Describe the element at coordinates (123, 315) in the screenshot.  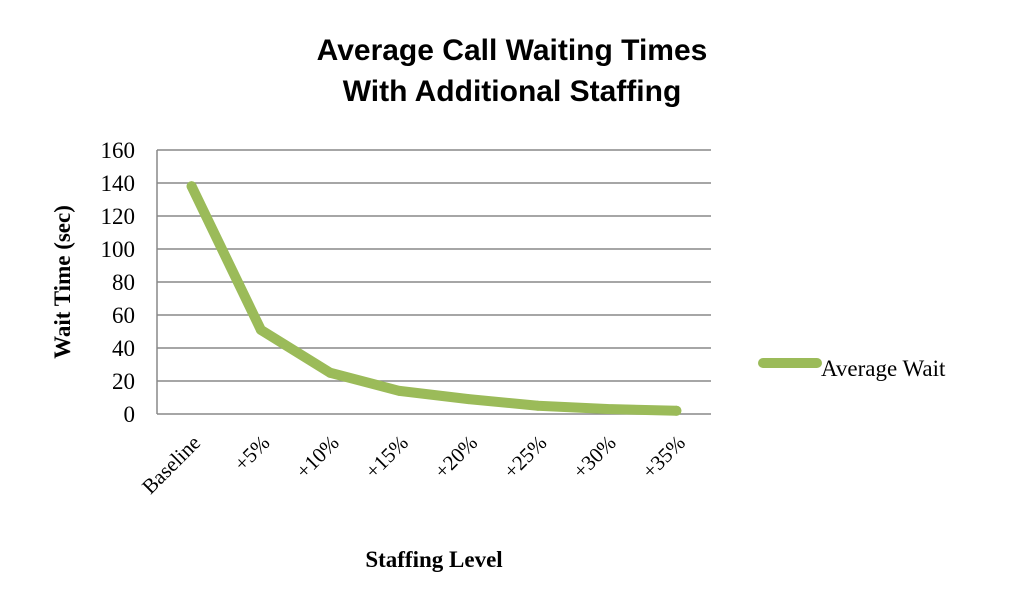
I see `y-tick-label: 60` at that location.